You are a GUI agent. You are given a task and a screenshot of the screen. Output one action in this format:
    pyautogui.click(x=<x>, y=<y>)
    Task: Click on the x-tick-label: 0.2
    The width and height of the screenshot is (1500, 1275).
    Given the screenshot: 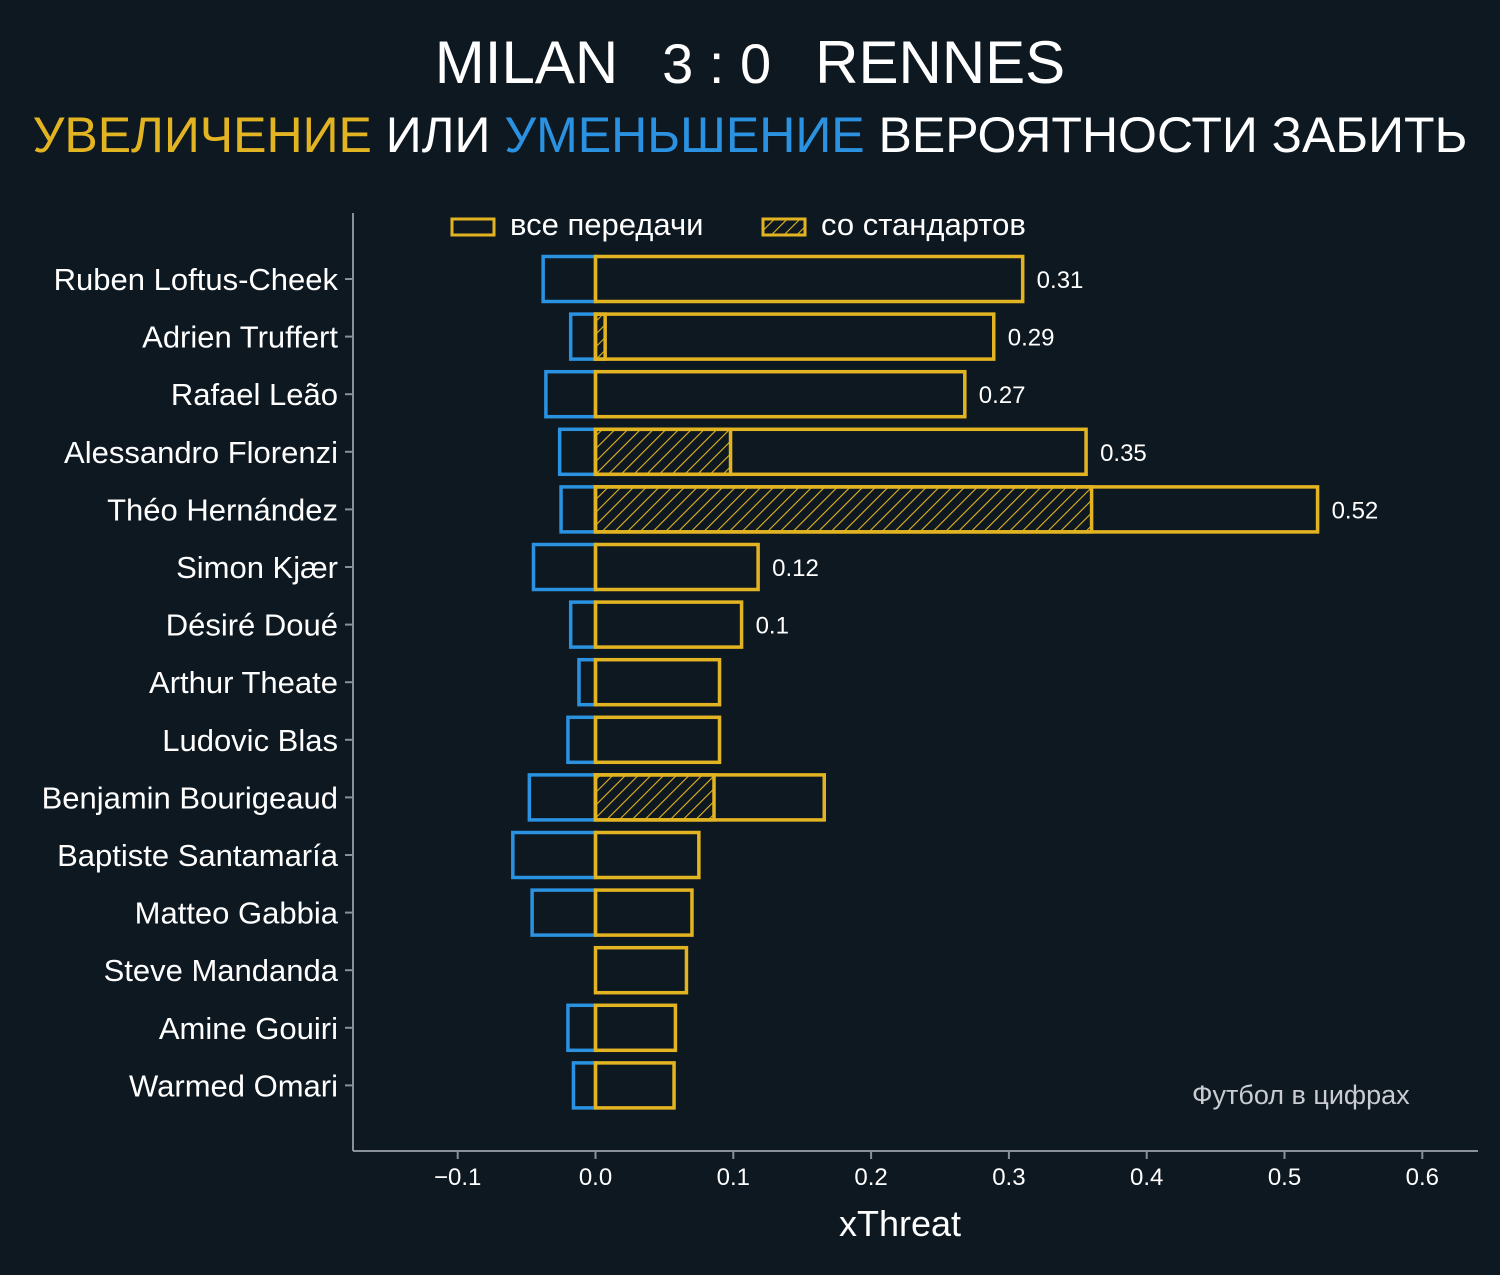 What is the action you would take?
    pyautogui.click(x=870, y=1177)
    